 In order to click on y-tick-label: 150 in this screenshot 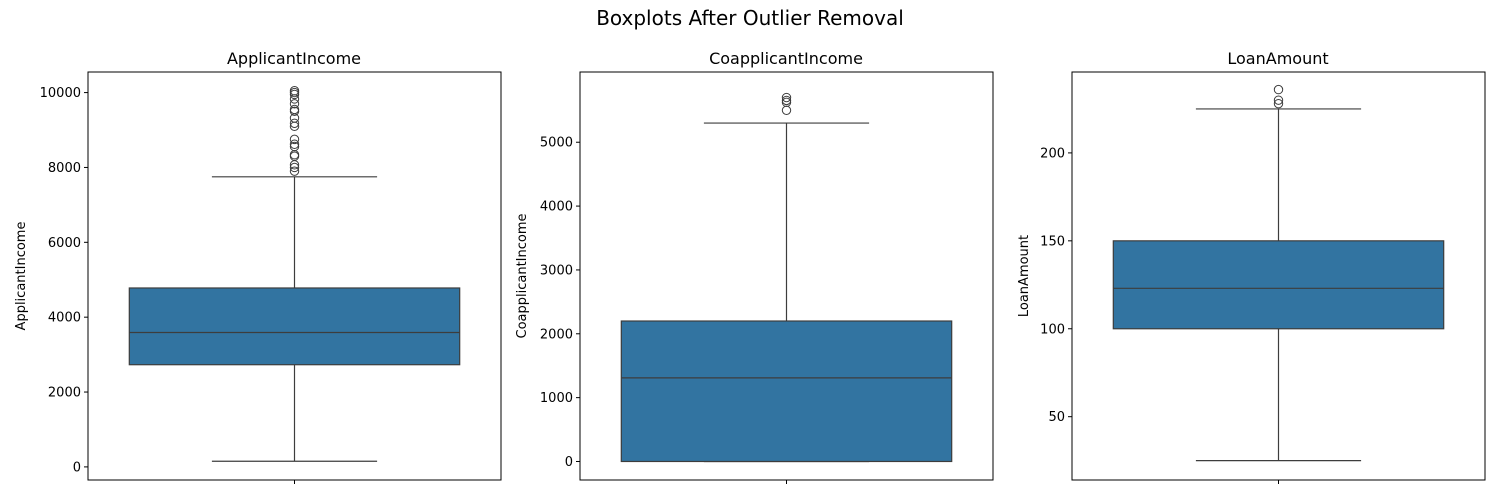, I will do `click(1052, 241)`.